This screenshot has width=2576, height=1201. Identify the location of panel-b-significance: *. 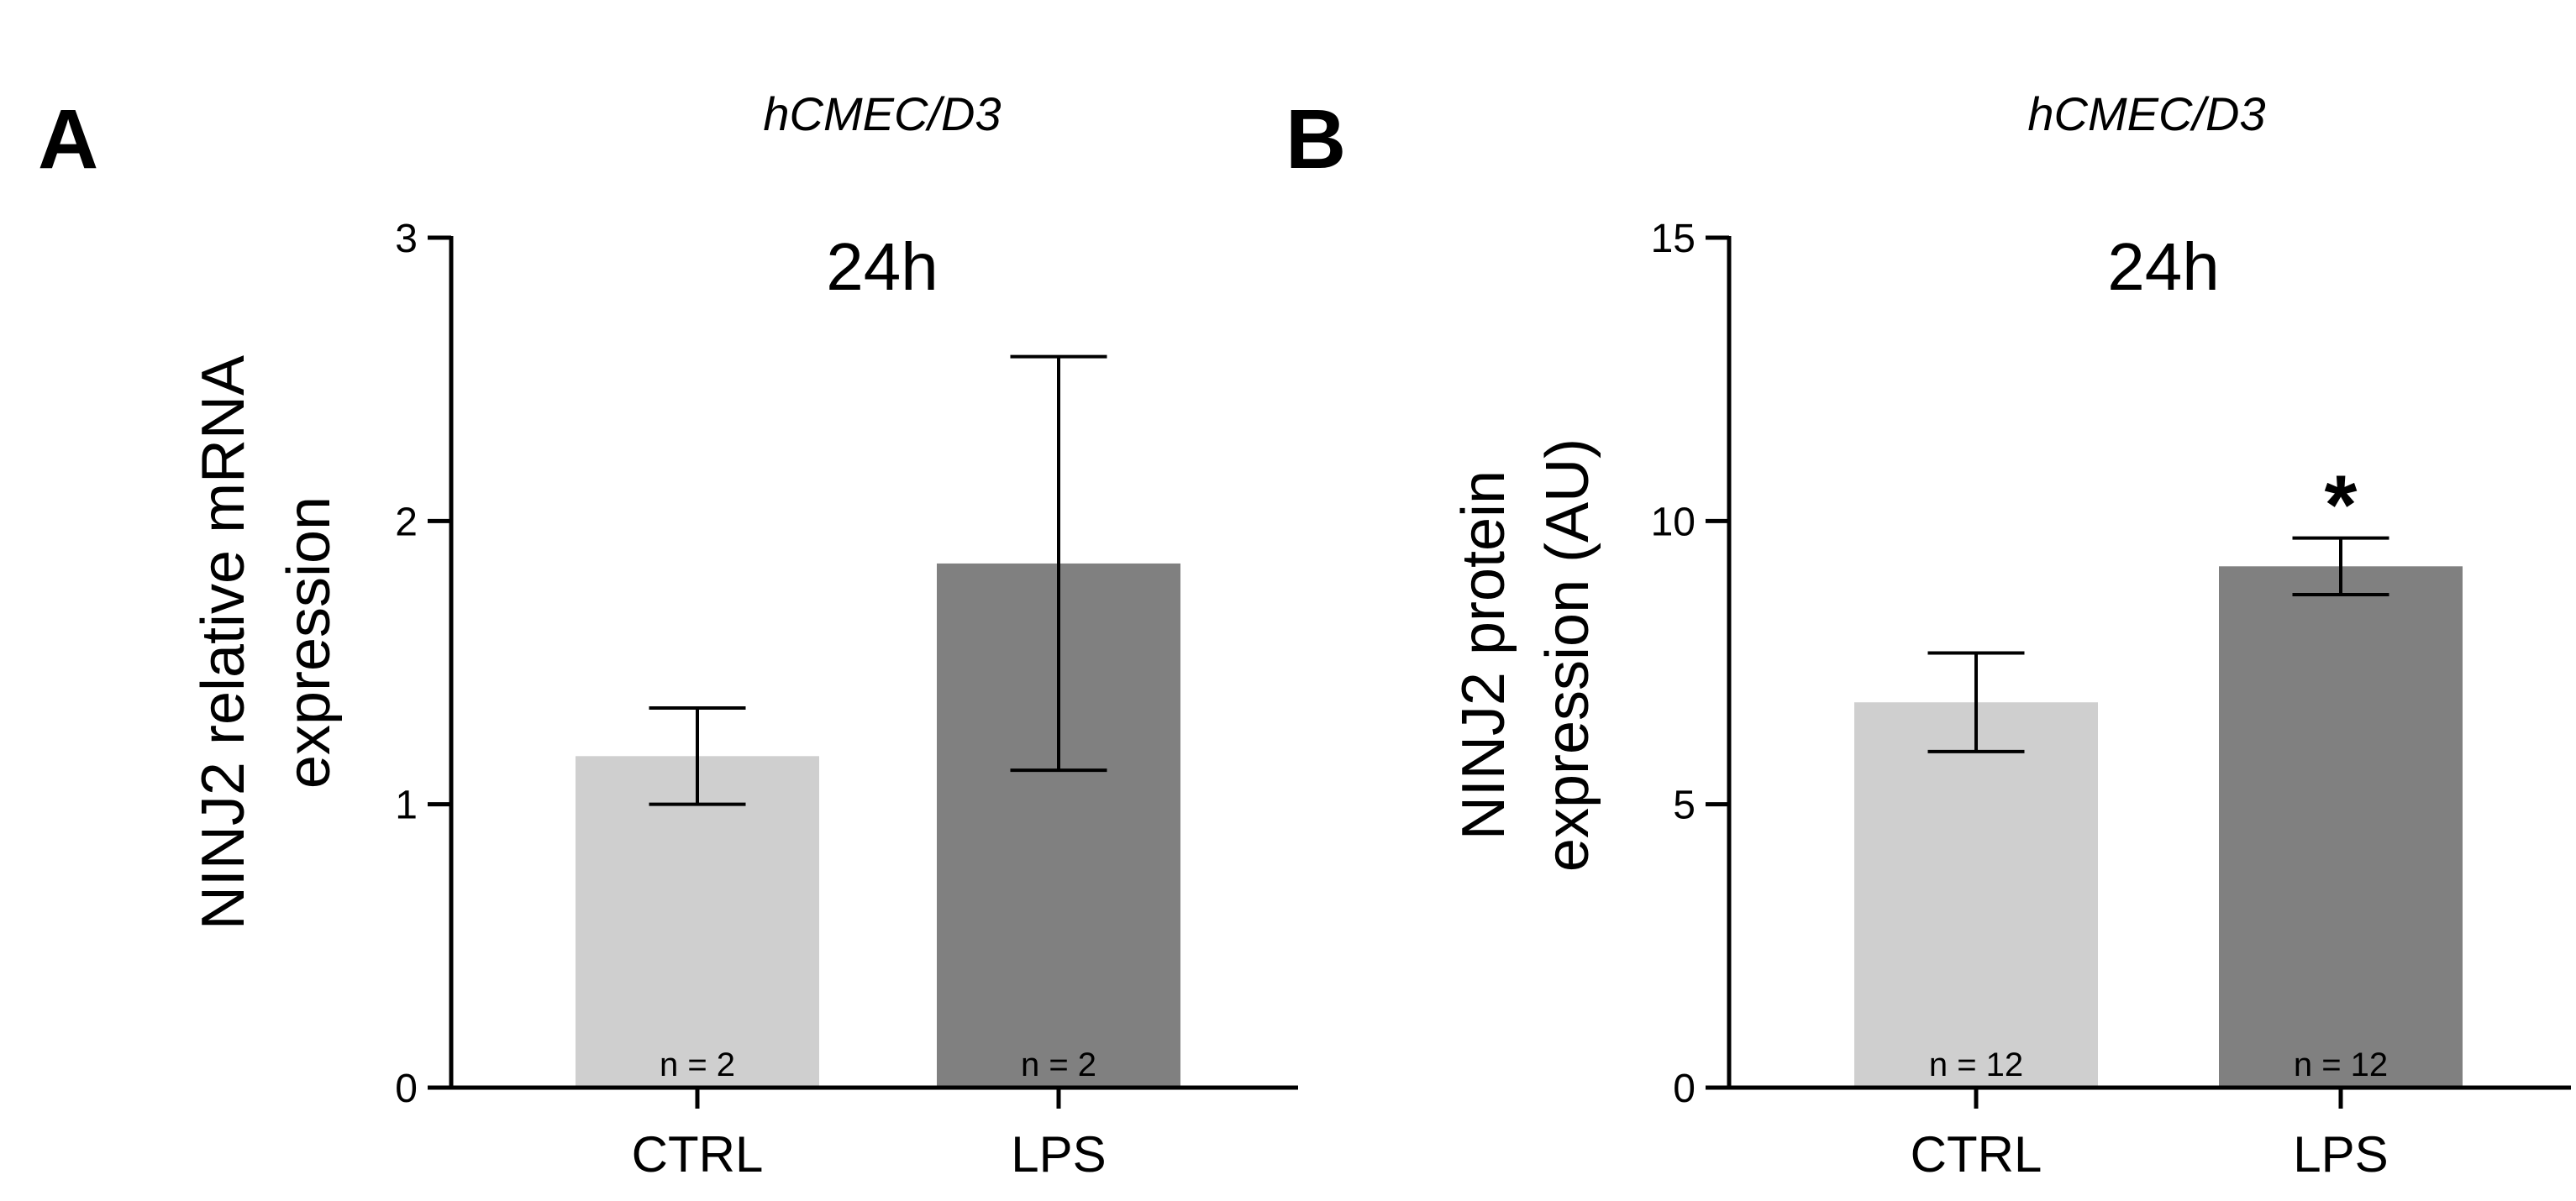
(2341, 506).